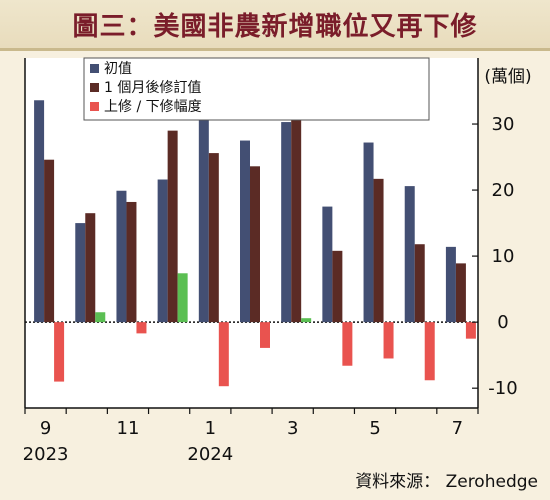 The width and height of the screenshot is (550, 500). I want to click on source-note: 資料來源： Zerohedge, so click(446, 482).